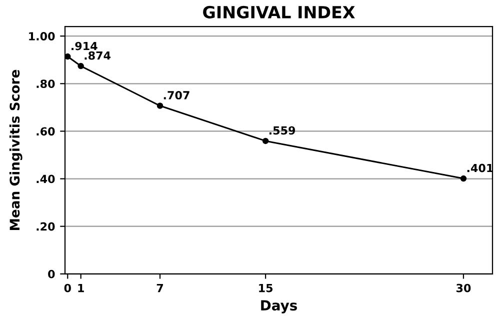 The width and height of the screenshot is (500, 332). What do you see at coordinates (15, 150) in the screenshot?
I see `y-axis-title: Mean Gingivitis Score` at bounding box center [15, 150].